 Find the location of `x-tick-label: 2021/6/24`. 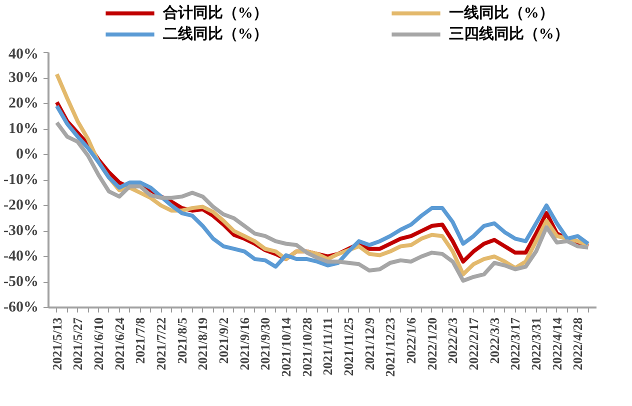

x-tick-label: 2021/6/24 is located at coordinates (119, 343).